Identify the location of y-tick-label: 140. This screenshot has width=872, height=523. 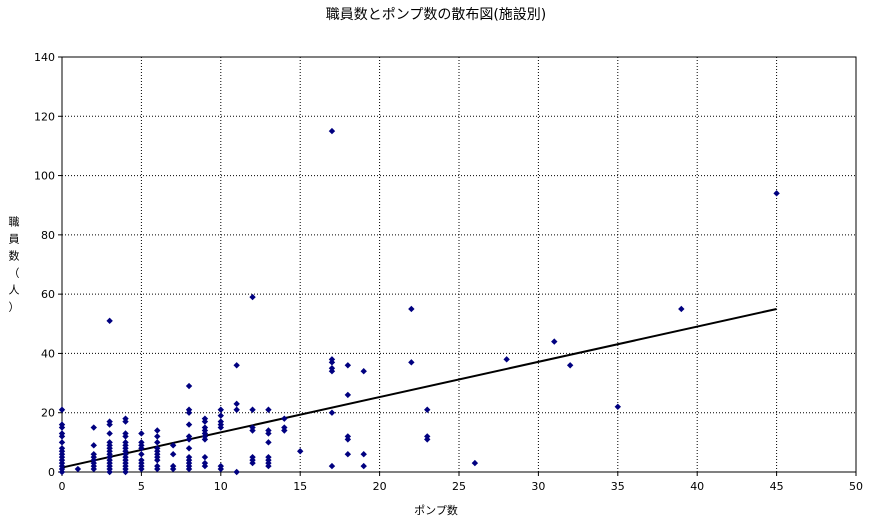
(44, 57).